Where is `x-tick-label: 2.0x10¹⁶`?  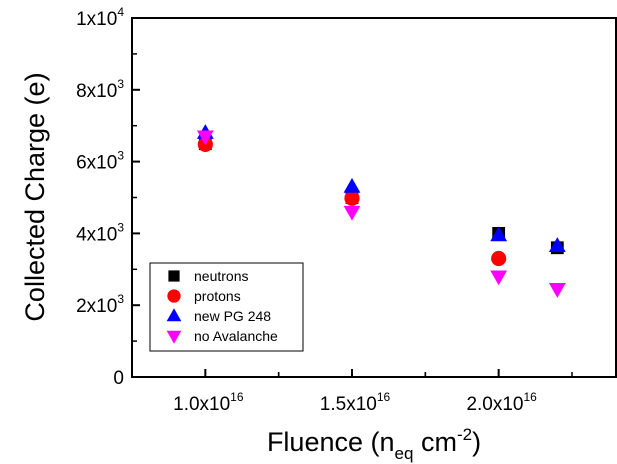 x-tick-label: 2.0x10¹⁶ is located at coordinates (501, 402).